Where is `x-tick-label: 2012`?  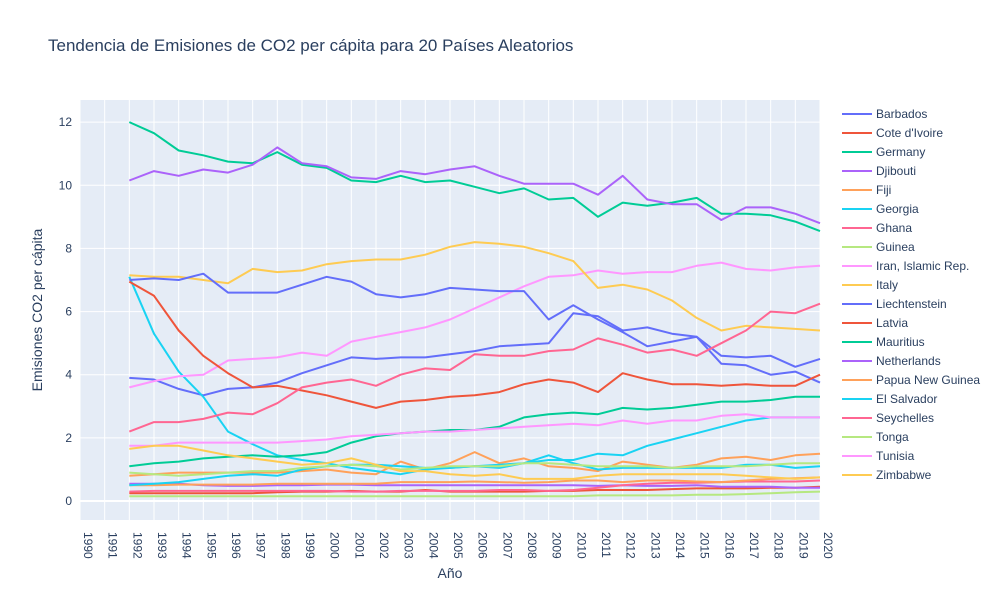
x-tick-label: 2012 is located at coordinates (631, 545).